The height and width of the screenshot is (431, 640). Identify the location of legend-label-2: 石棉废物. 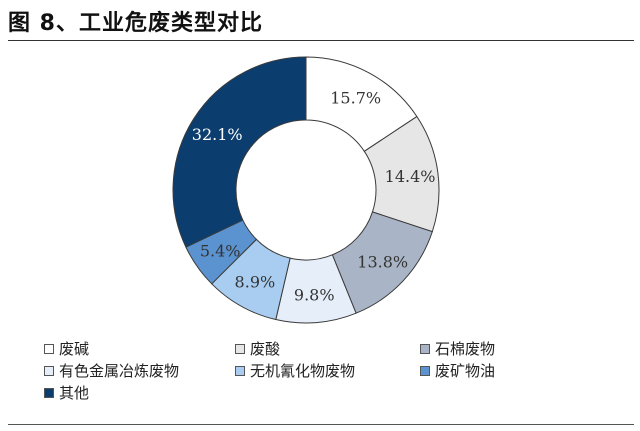
(465, 349).